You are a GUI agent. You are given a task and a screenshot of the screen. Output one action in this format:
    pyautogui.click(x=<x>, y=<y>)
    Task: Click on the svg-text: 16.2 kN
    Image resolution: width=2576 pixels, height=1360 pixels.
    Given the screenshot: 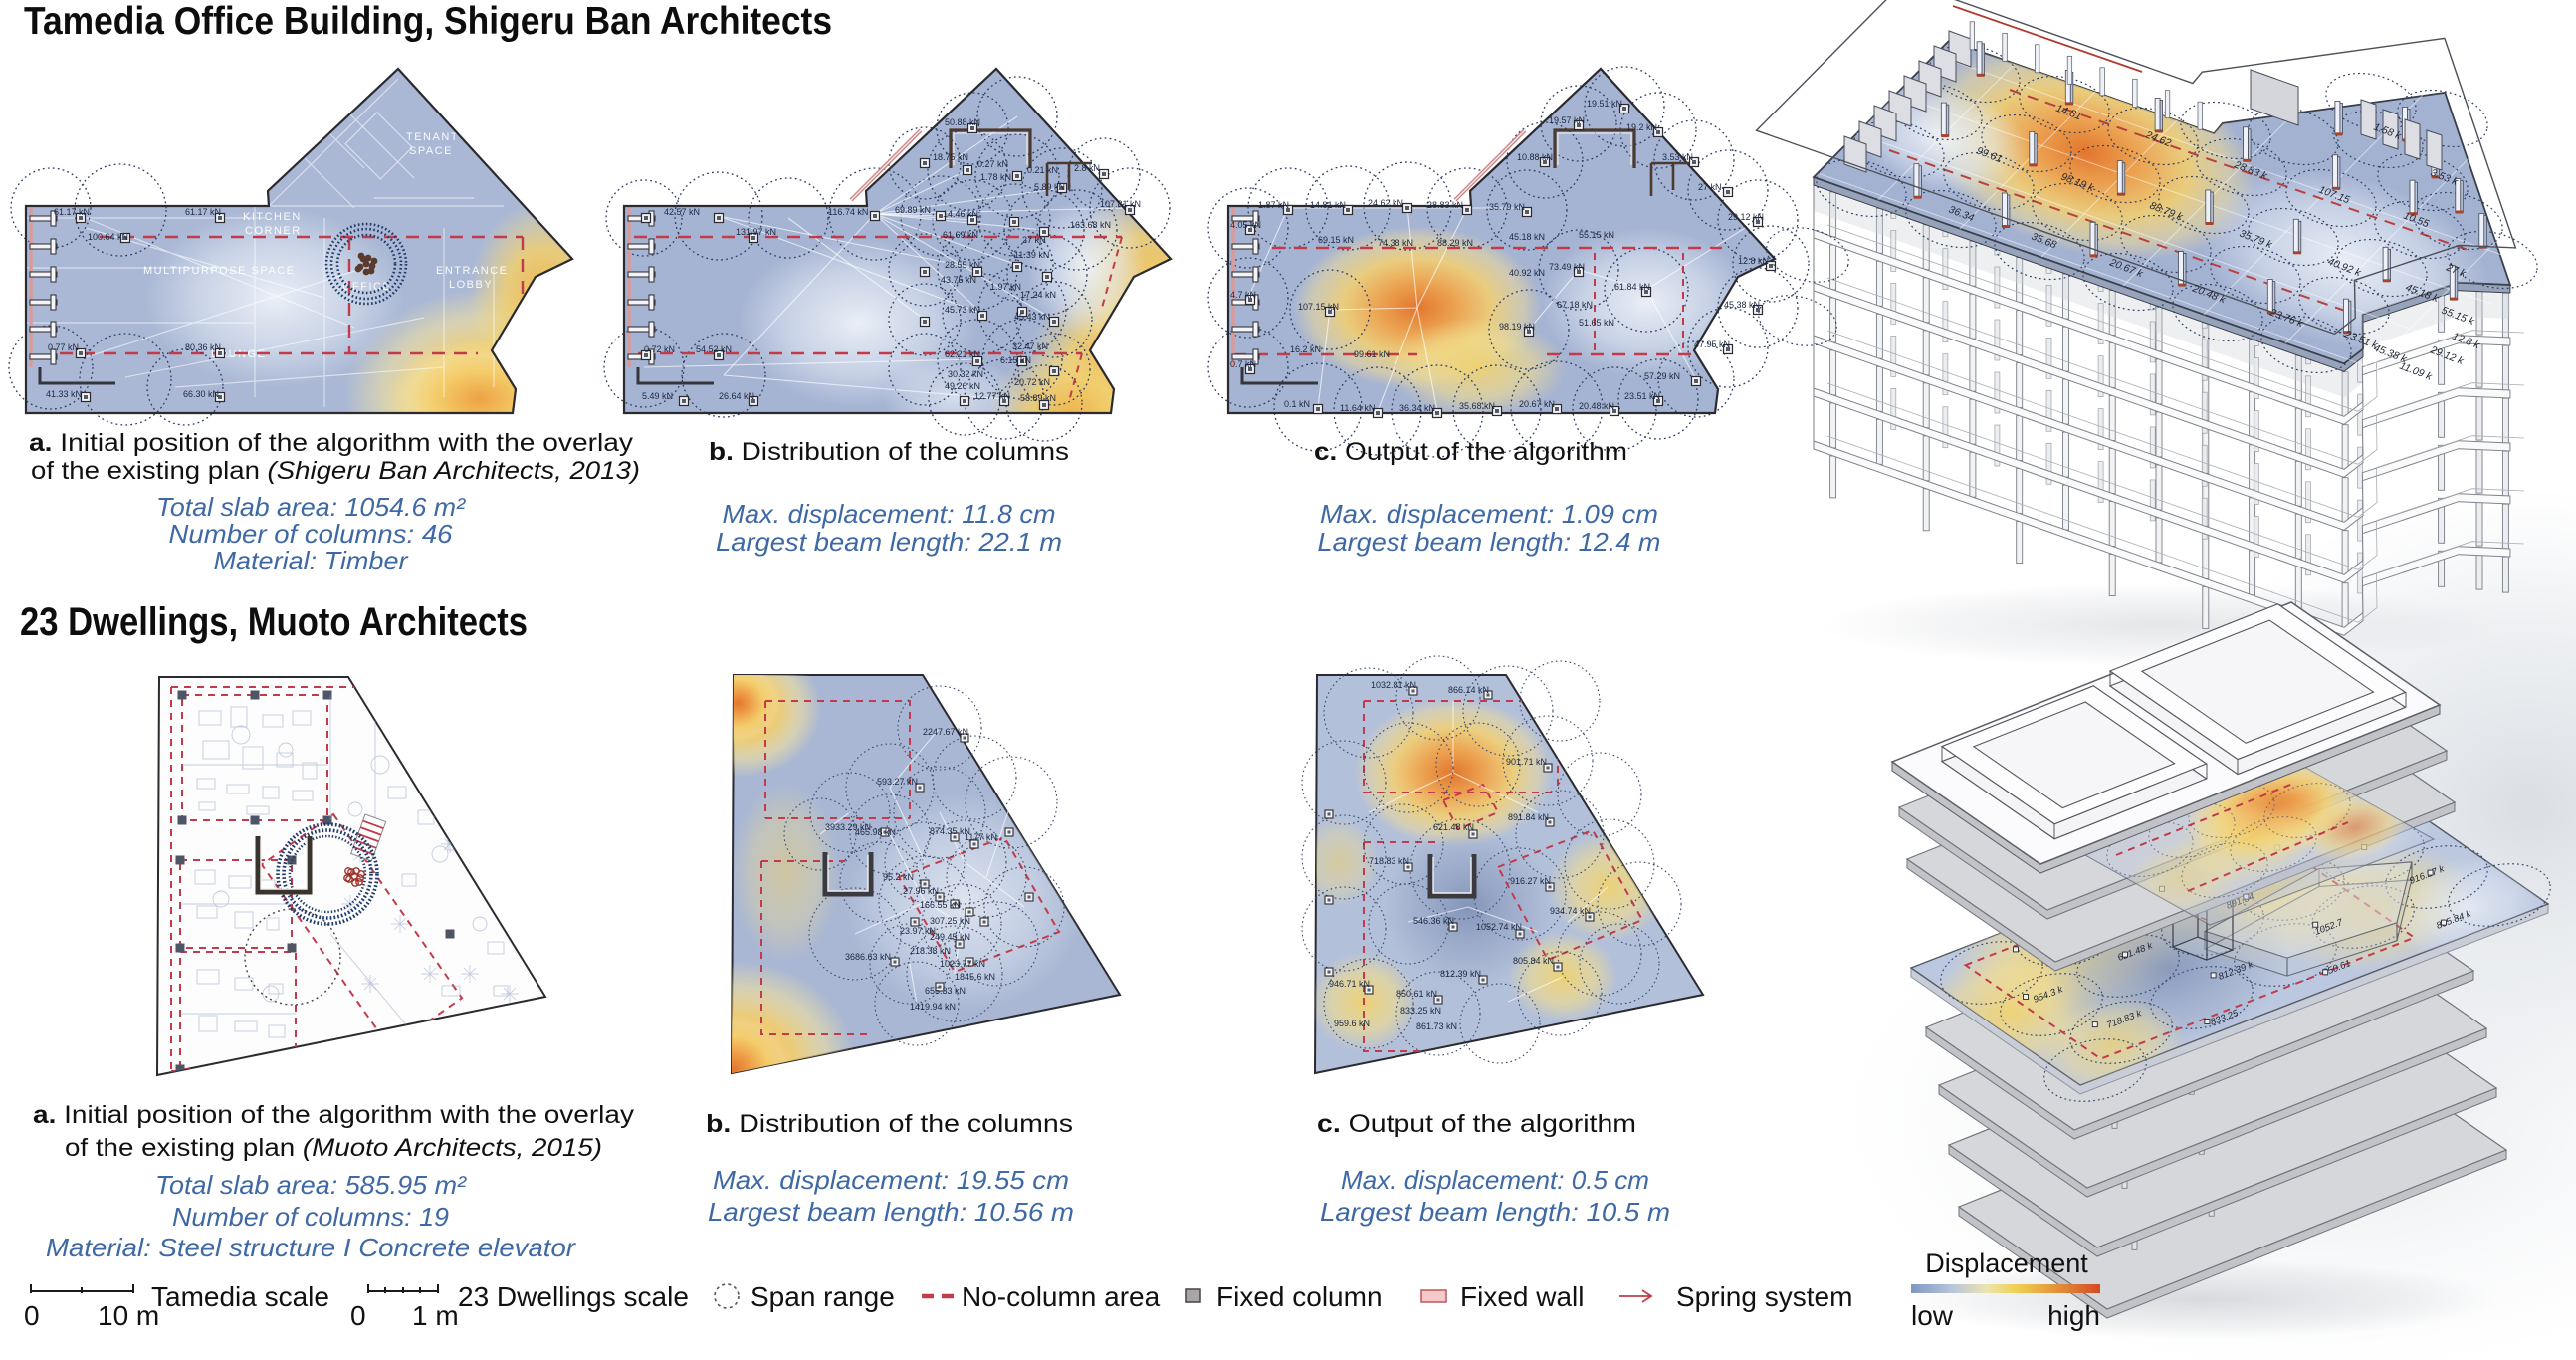 What is the action you would take?
    pyautogui.click(x=1305, y=349)
    